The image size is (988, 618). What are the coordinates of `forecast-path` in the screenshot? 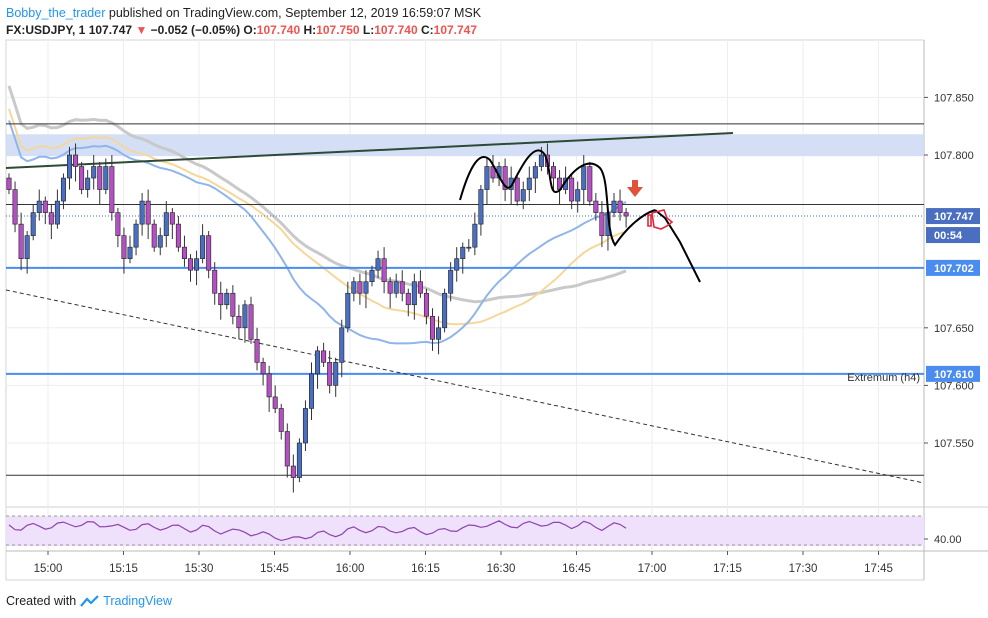 It's located at (677, 246).